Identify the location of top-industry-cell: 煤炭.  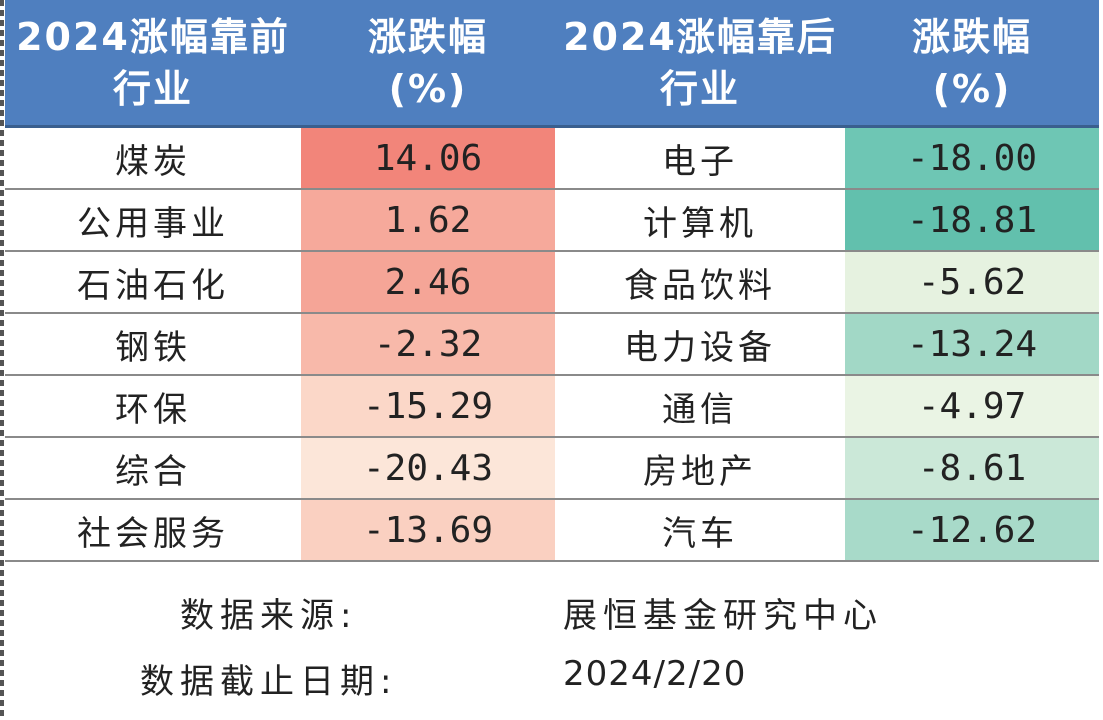
(153, 161).